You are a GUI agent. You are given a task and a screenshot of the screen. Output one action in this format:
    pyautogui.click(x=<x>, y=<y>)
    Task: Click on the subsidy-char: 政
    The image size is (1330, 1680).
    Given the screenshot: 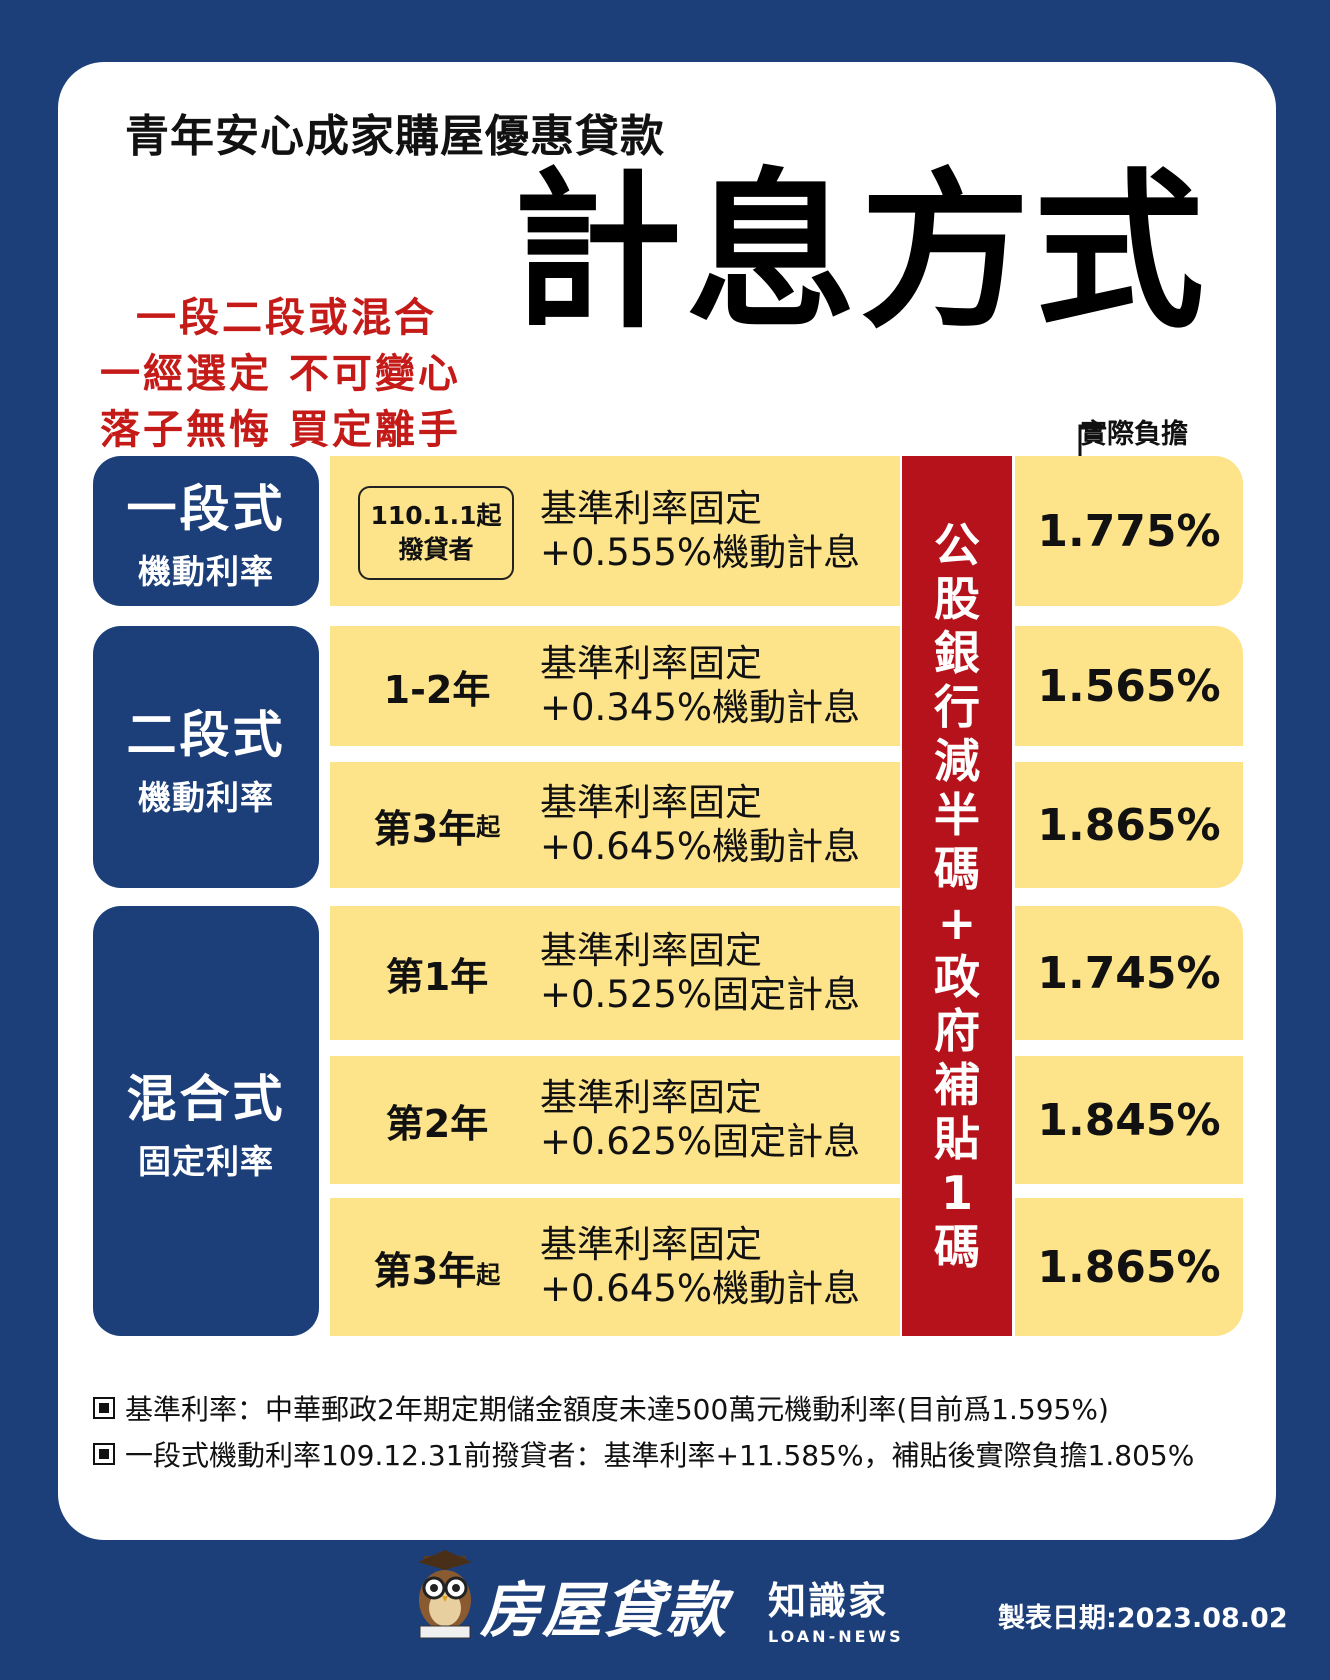 What is the action you would take?
    pyautogui.click(x=957, y=977)
    